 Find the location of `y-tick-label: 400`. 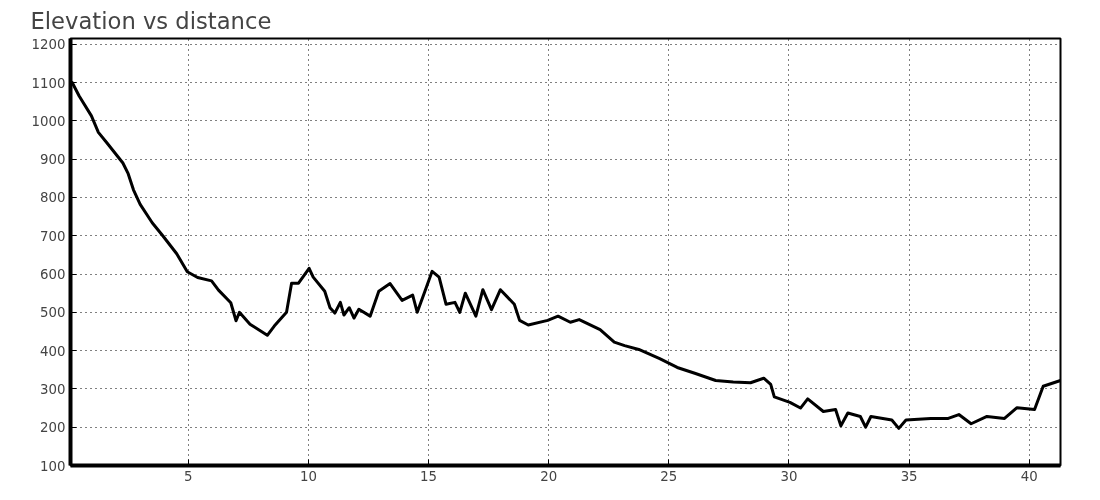

y-tick-label: 400 is located at coordinates (53, 351).